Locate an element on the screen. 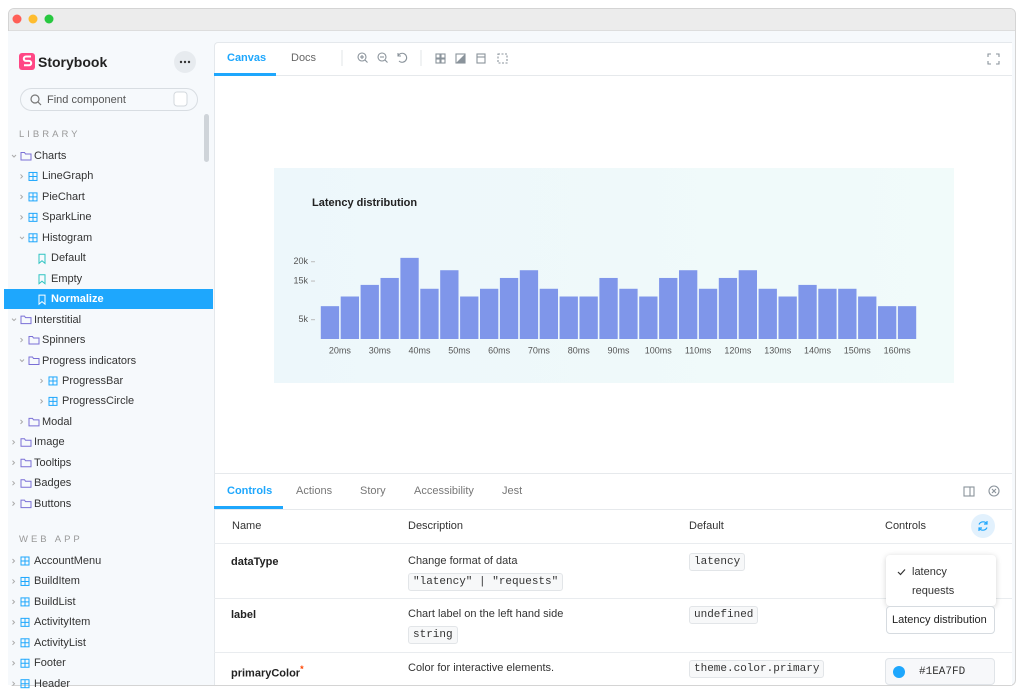 This screenshot has height=692, width=1024. section-heading: WEB APP is located at coordinates (51, 539).